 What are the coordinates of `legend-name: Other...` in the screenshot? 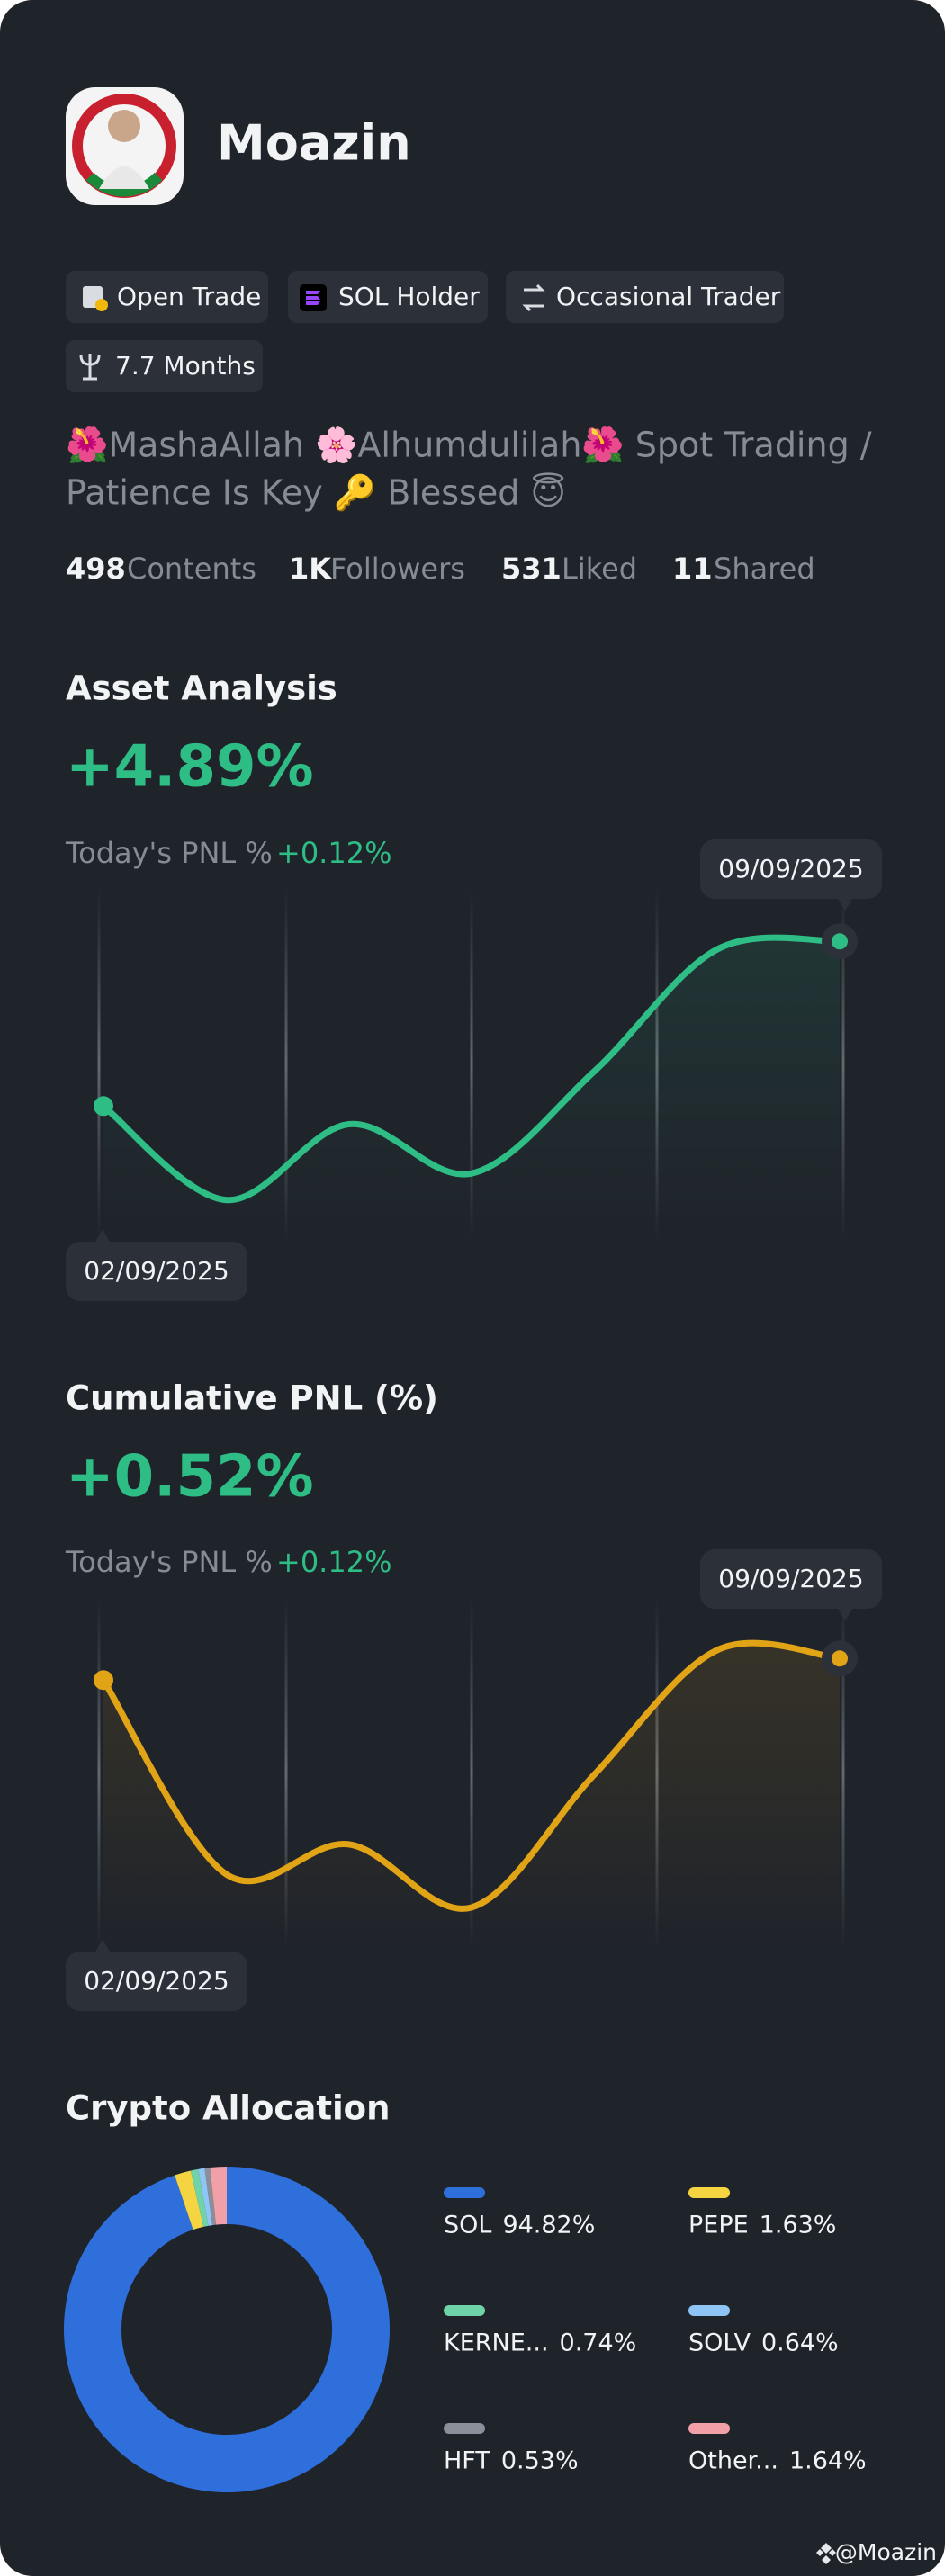 It's located at (733, 2461).